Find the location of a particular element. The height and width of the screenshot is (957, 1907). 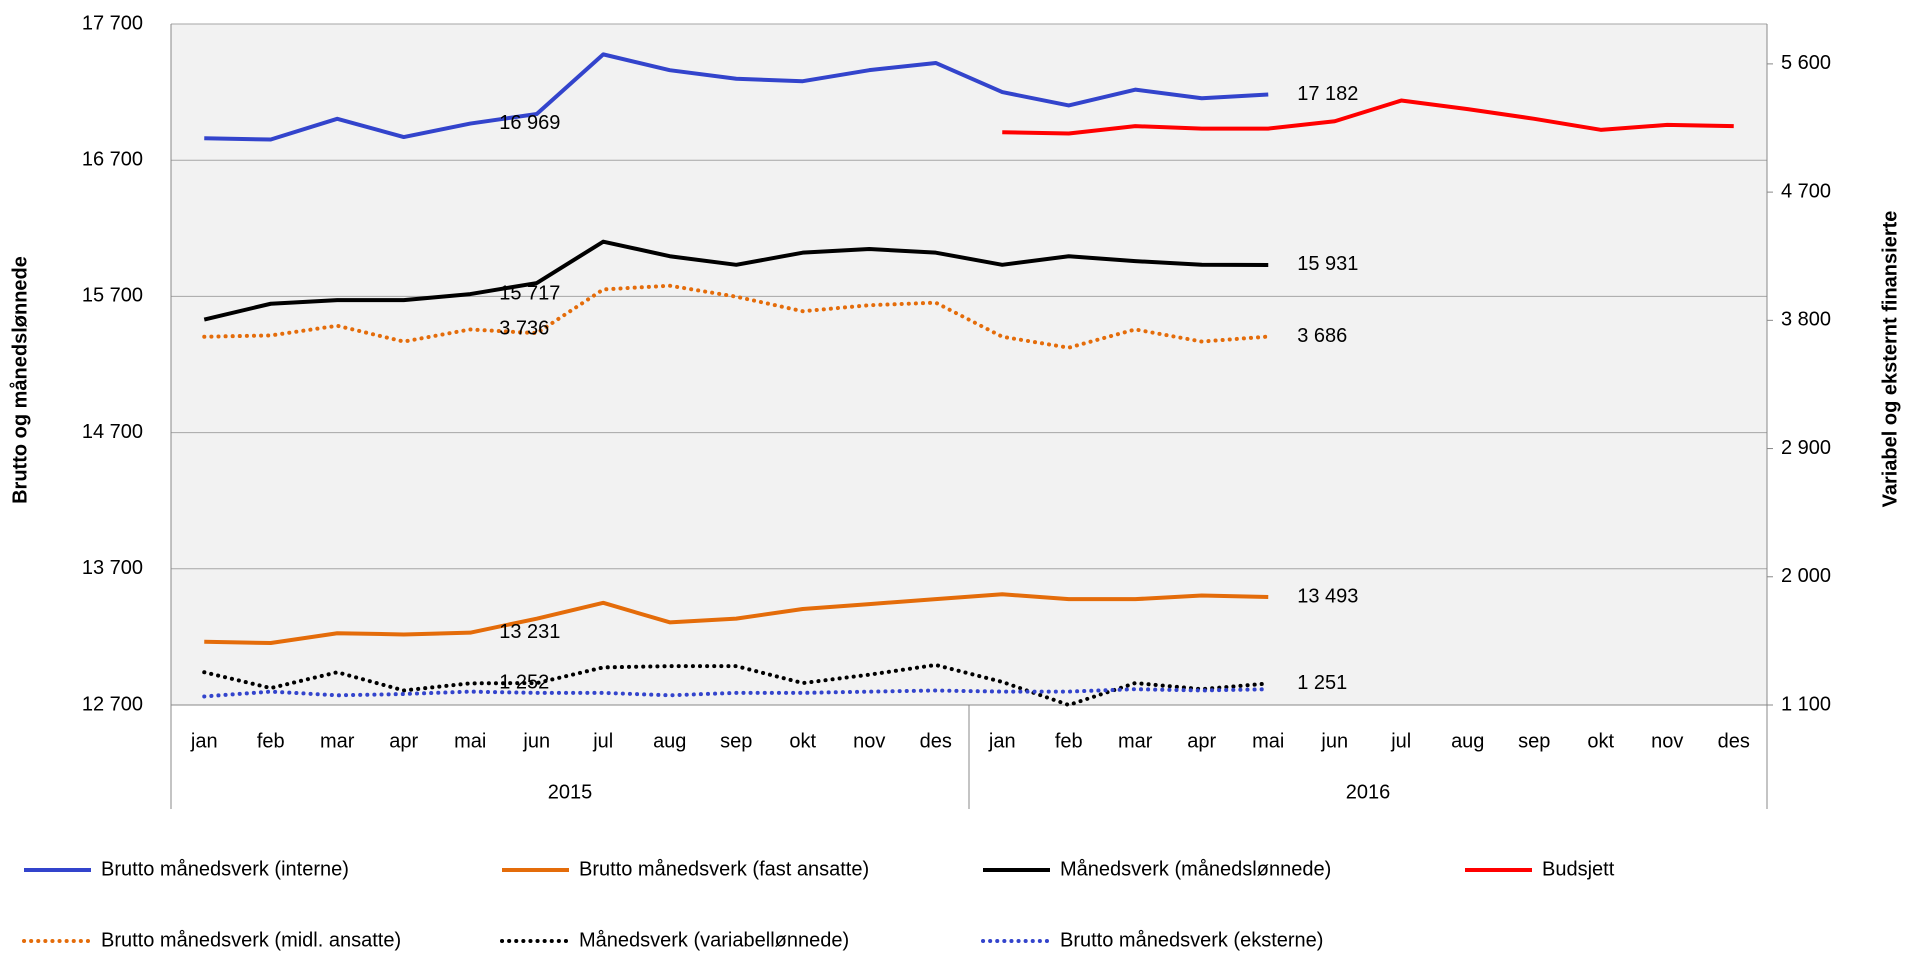

y2-tick-label: 2 900 is located at coordinates (1806, 448).